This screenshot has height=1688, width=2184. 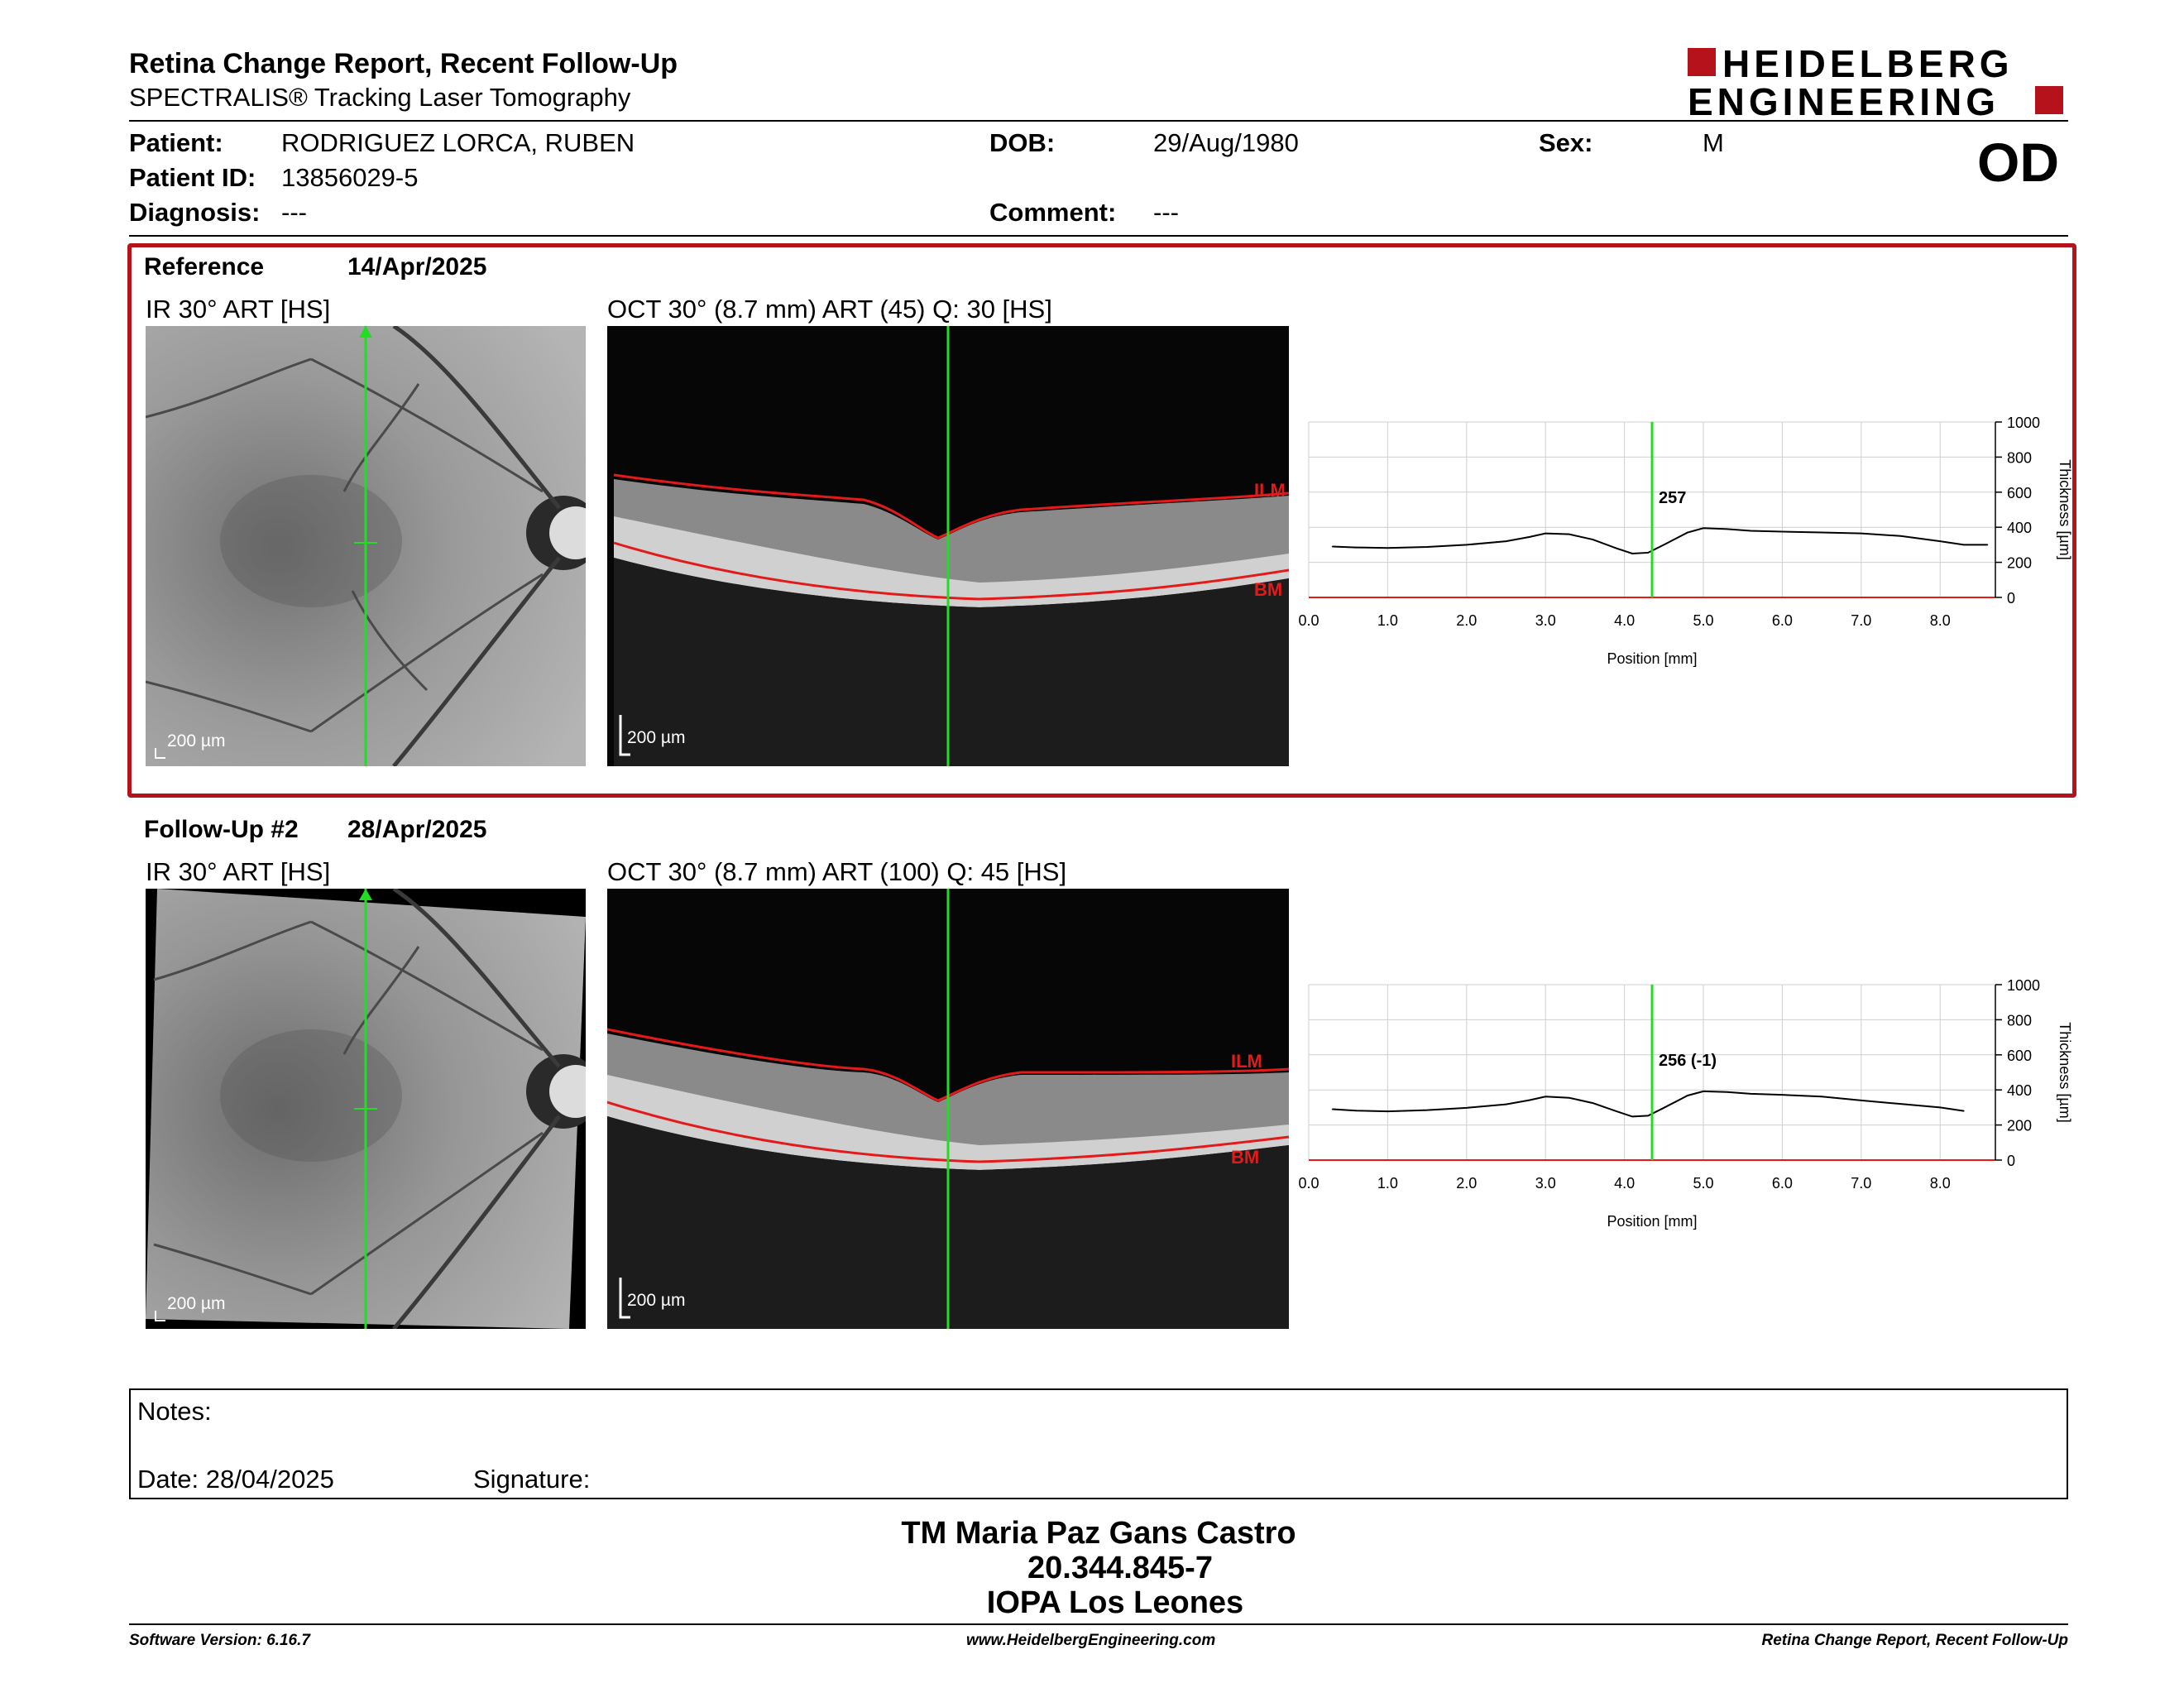 What do you see at coordinates (196, 740) in the screenshot?
I see `reference-ir-scale: 200 µm` at bounding box center [196, 740].